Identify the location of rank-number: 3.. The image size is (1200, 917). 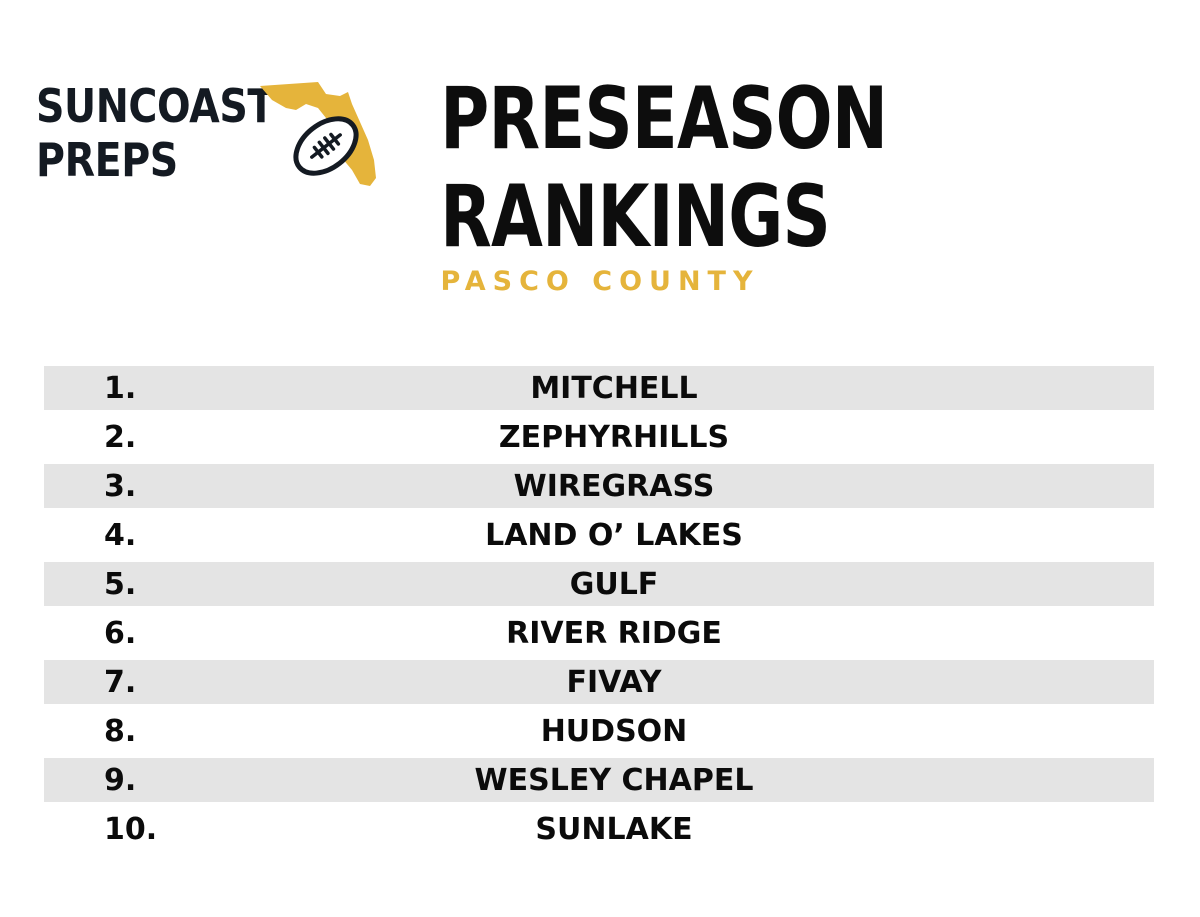
(120, 486).